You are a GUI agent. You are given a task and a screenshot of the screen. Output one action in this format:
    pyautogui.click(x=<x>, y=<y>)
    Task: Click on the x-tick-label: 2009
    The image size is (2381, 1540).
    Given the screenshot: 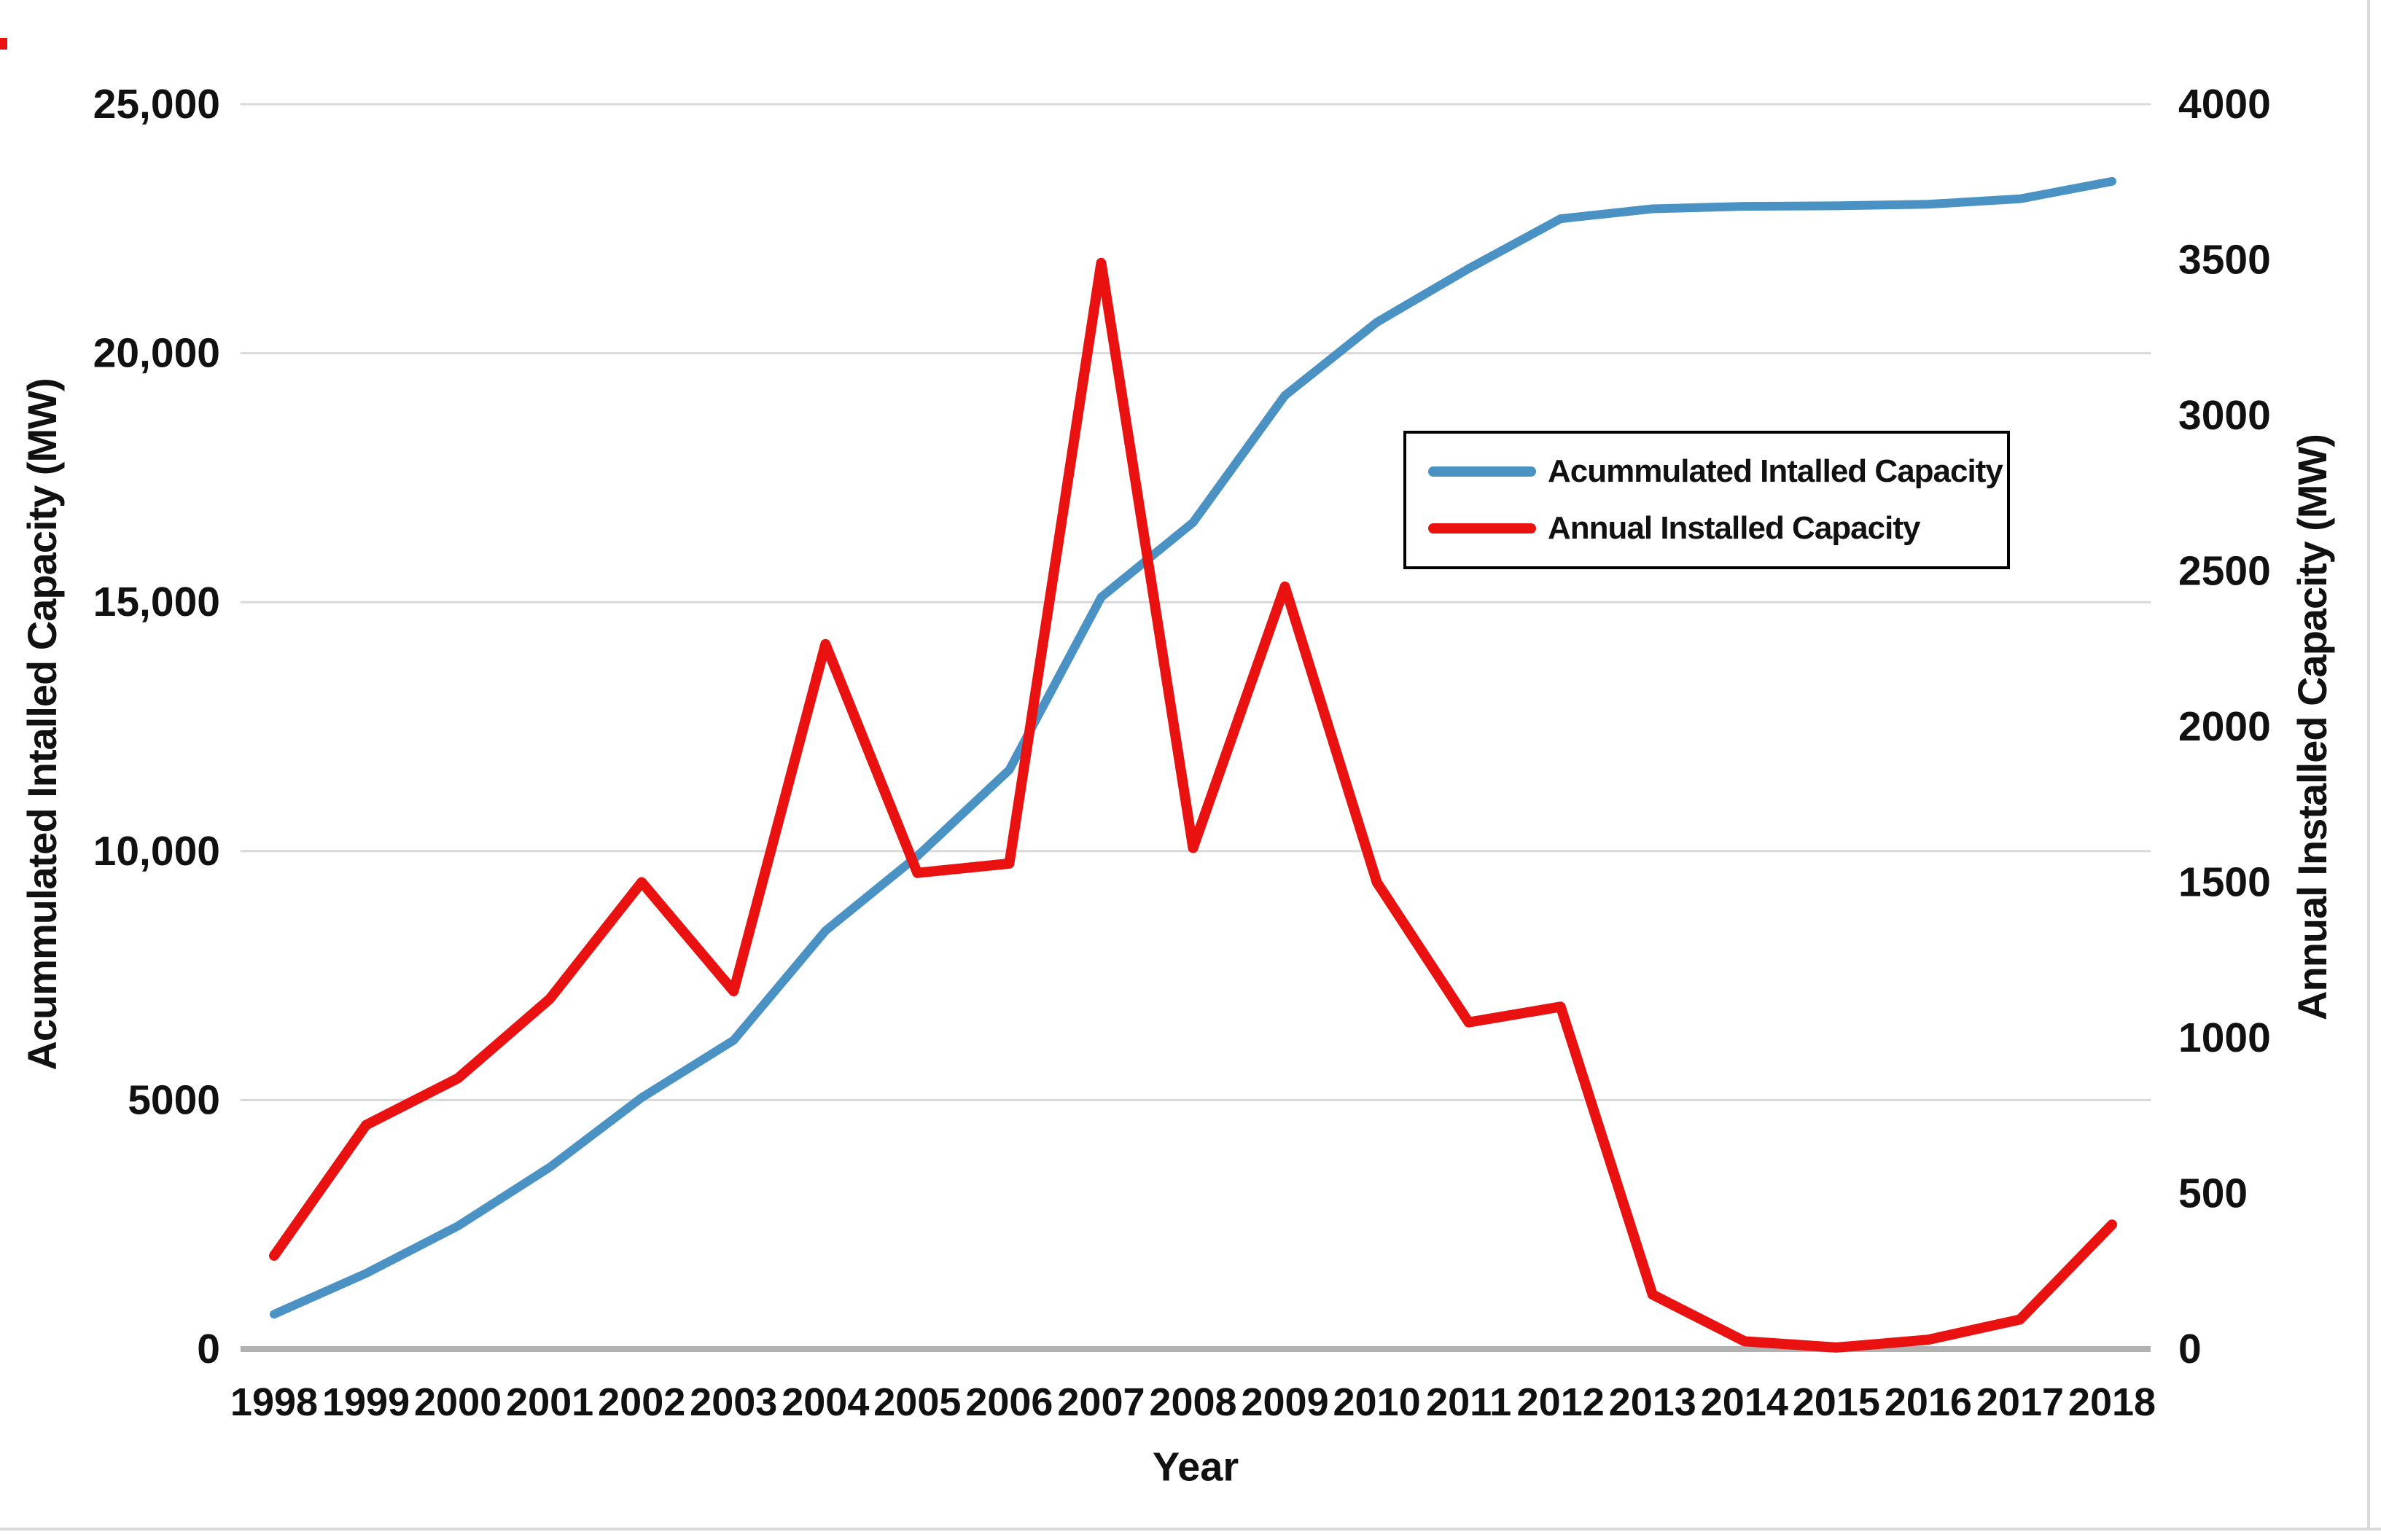 What is the action you would take?
    pyautogui.click(x=1284, y=1402)
    